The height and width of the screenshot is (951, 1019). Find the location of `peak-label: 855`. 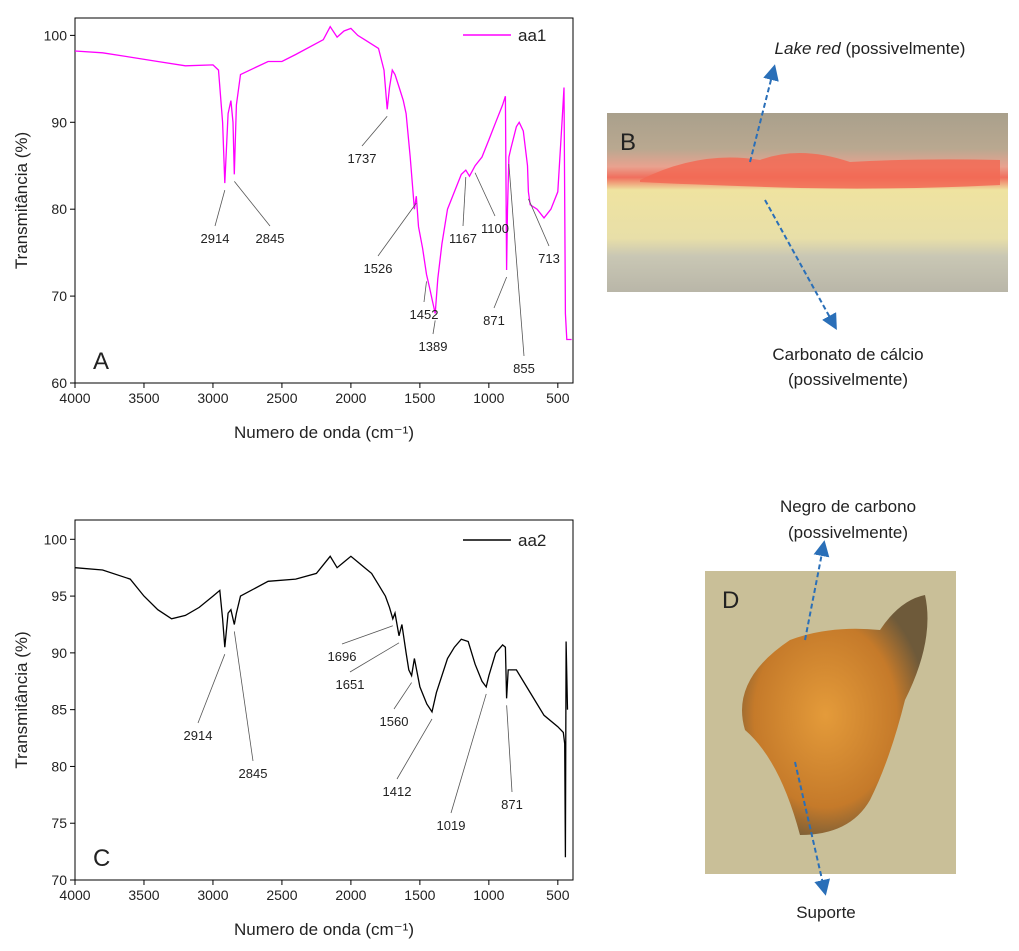

peak-label: 855 is located at coordinates (524, 368).